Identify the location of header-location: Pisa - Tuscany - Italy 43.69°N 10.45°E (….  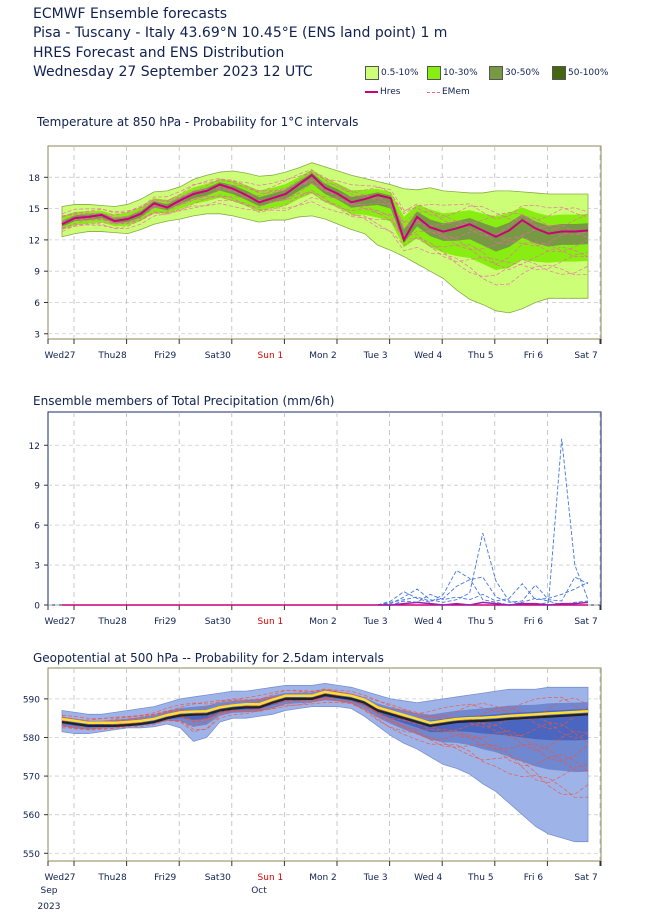
(240, 33).